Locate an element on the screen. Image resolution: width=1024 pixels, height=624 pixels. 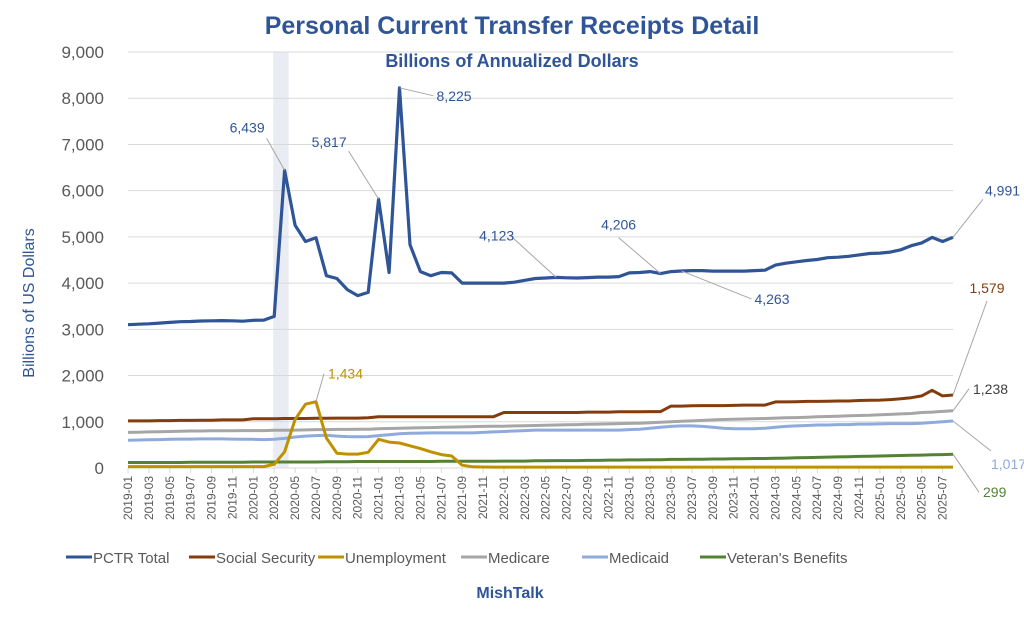
x-tick-label: 2024-09 is located at coordinates (838, 498).